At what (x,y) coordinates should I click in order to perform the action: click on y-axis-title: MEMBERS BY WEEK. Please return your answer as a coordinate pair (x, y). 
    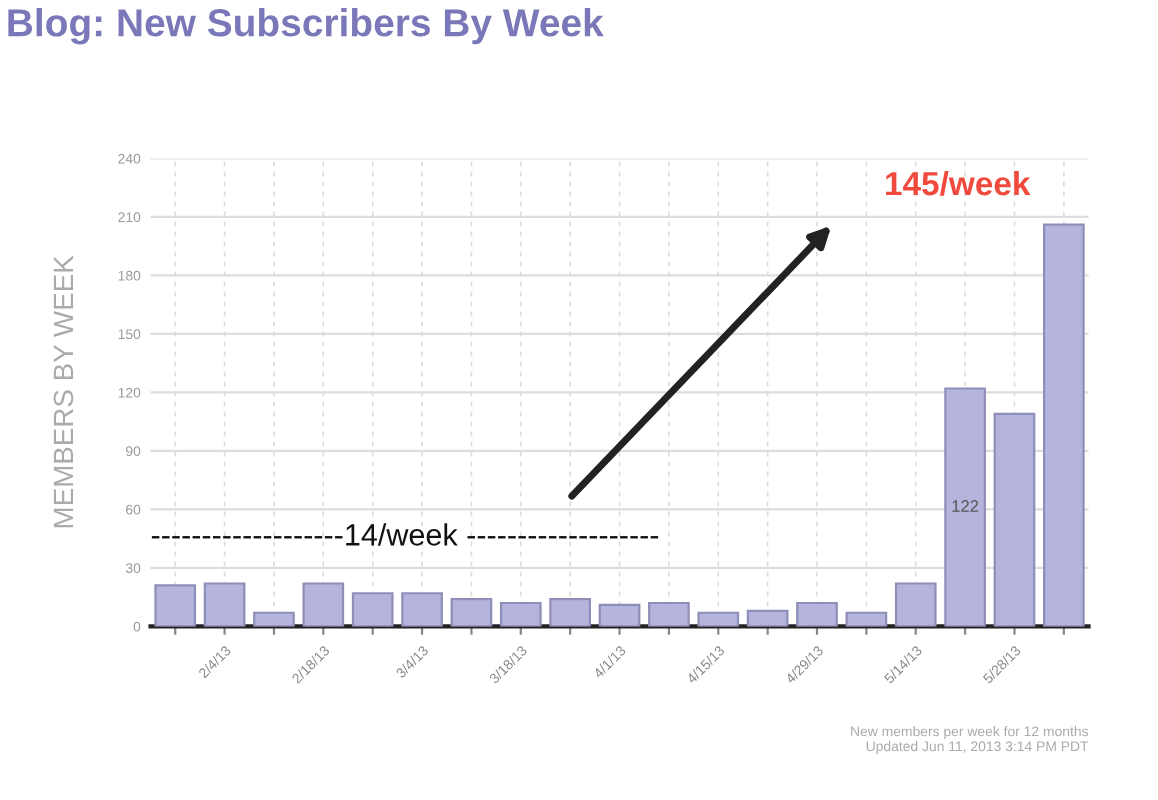
    Looking at the image, I should click on (63, 391).